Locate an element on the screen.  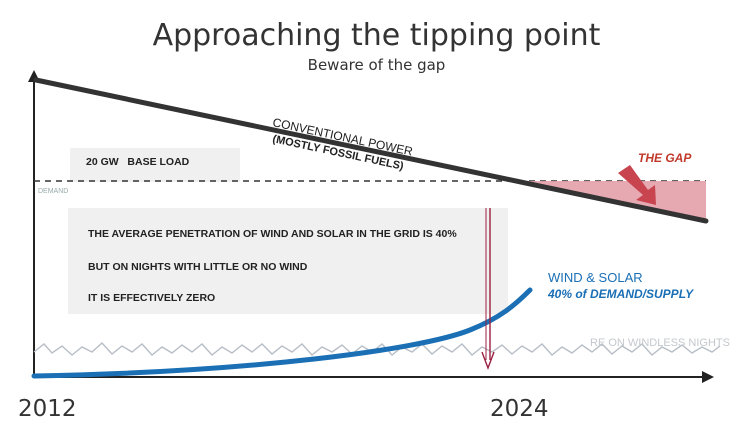
drop-arrow-head is located at coordinates (488, 360).